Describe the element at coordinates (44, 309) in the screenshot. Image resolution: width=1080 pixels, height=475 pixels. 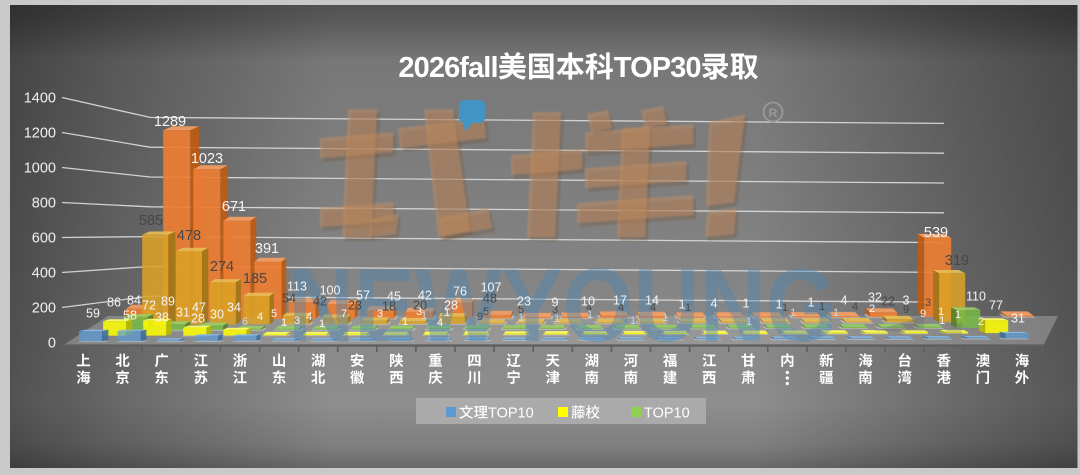
I see `svg-text: 200` at that location.